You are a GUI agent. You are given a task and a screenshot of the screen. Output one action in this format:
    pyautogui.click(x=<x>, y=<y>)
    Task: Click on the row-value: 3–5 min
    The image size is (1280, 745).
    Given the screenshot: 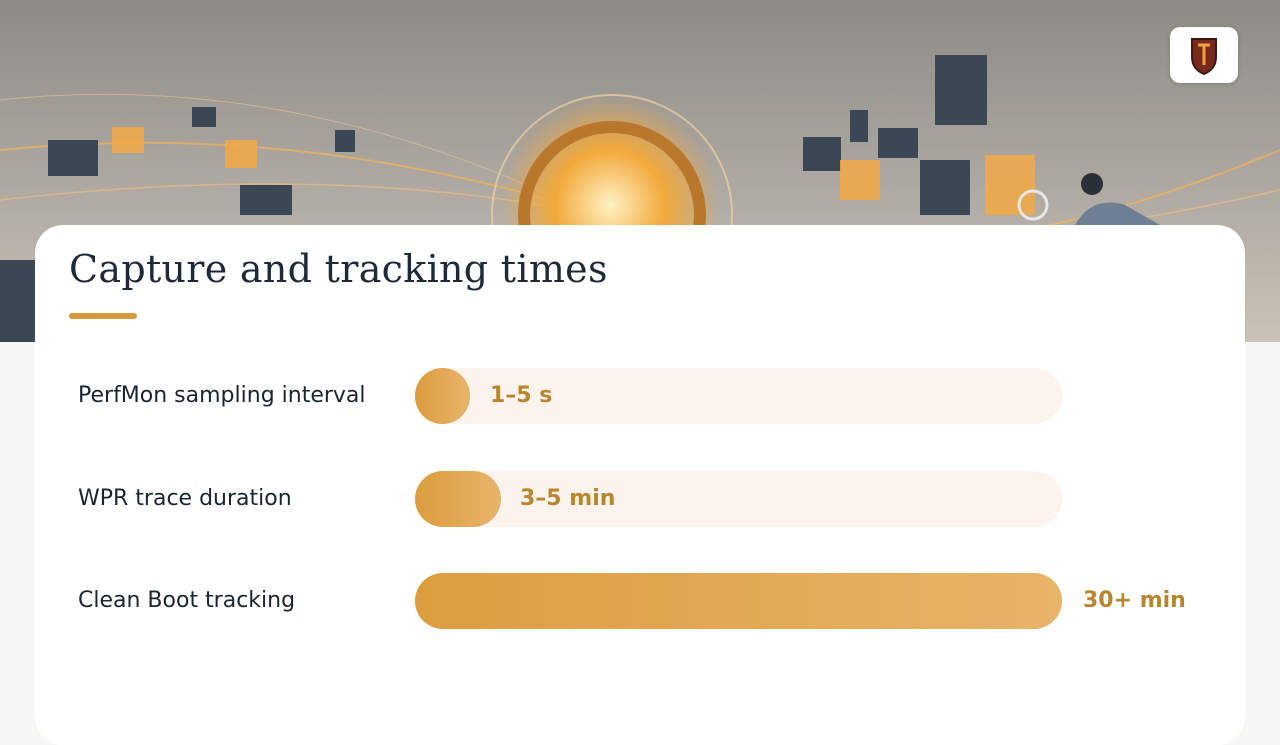 What is the action you would take?
    pyautogui.click(x=568, y=498)
    